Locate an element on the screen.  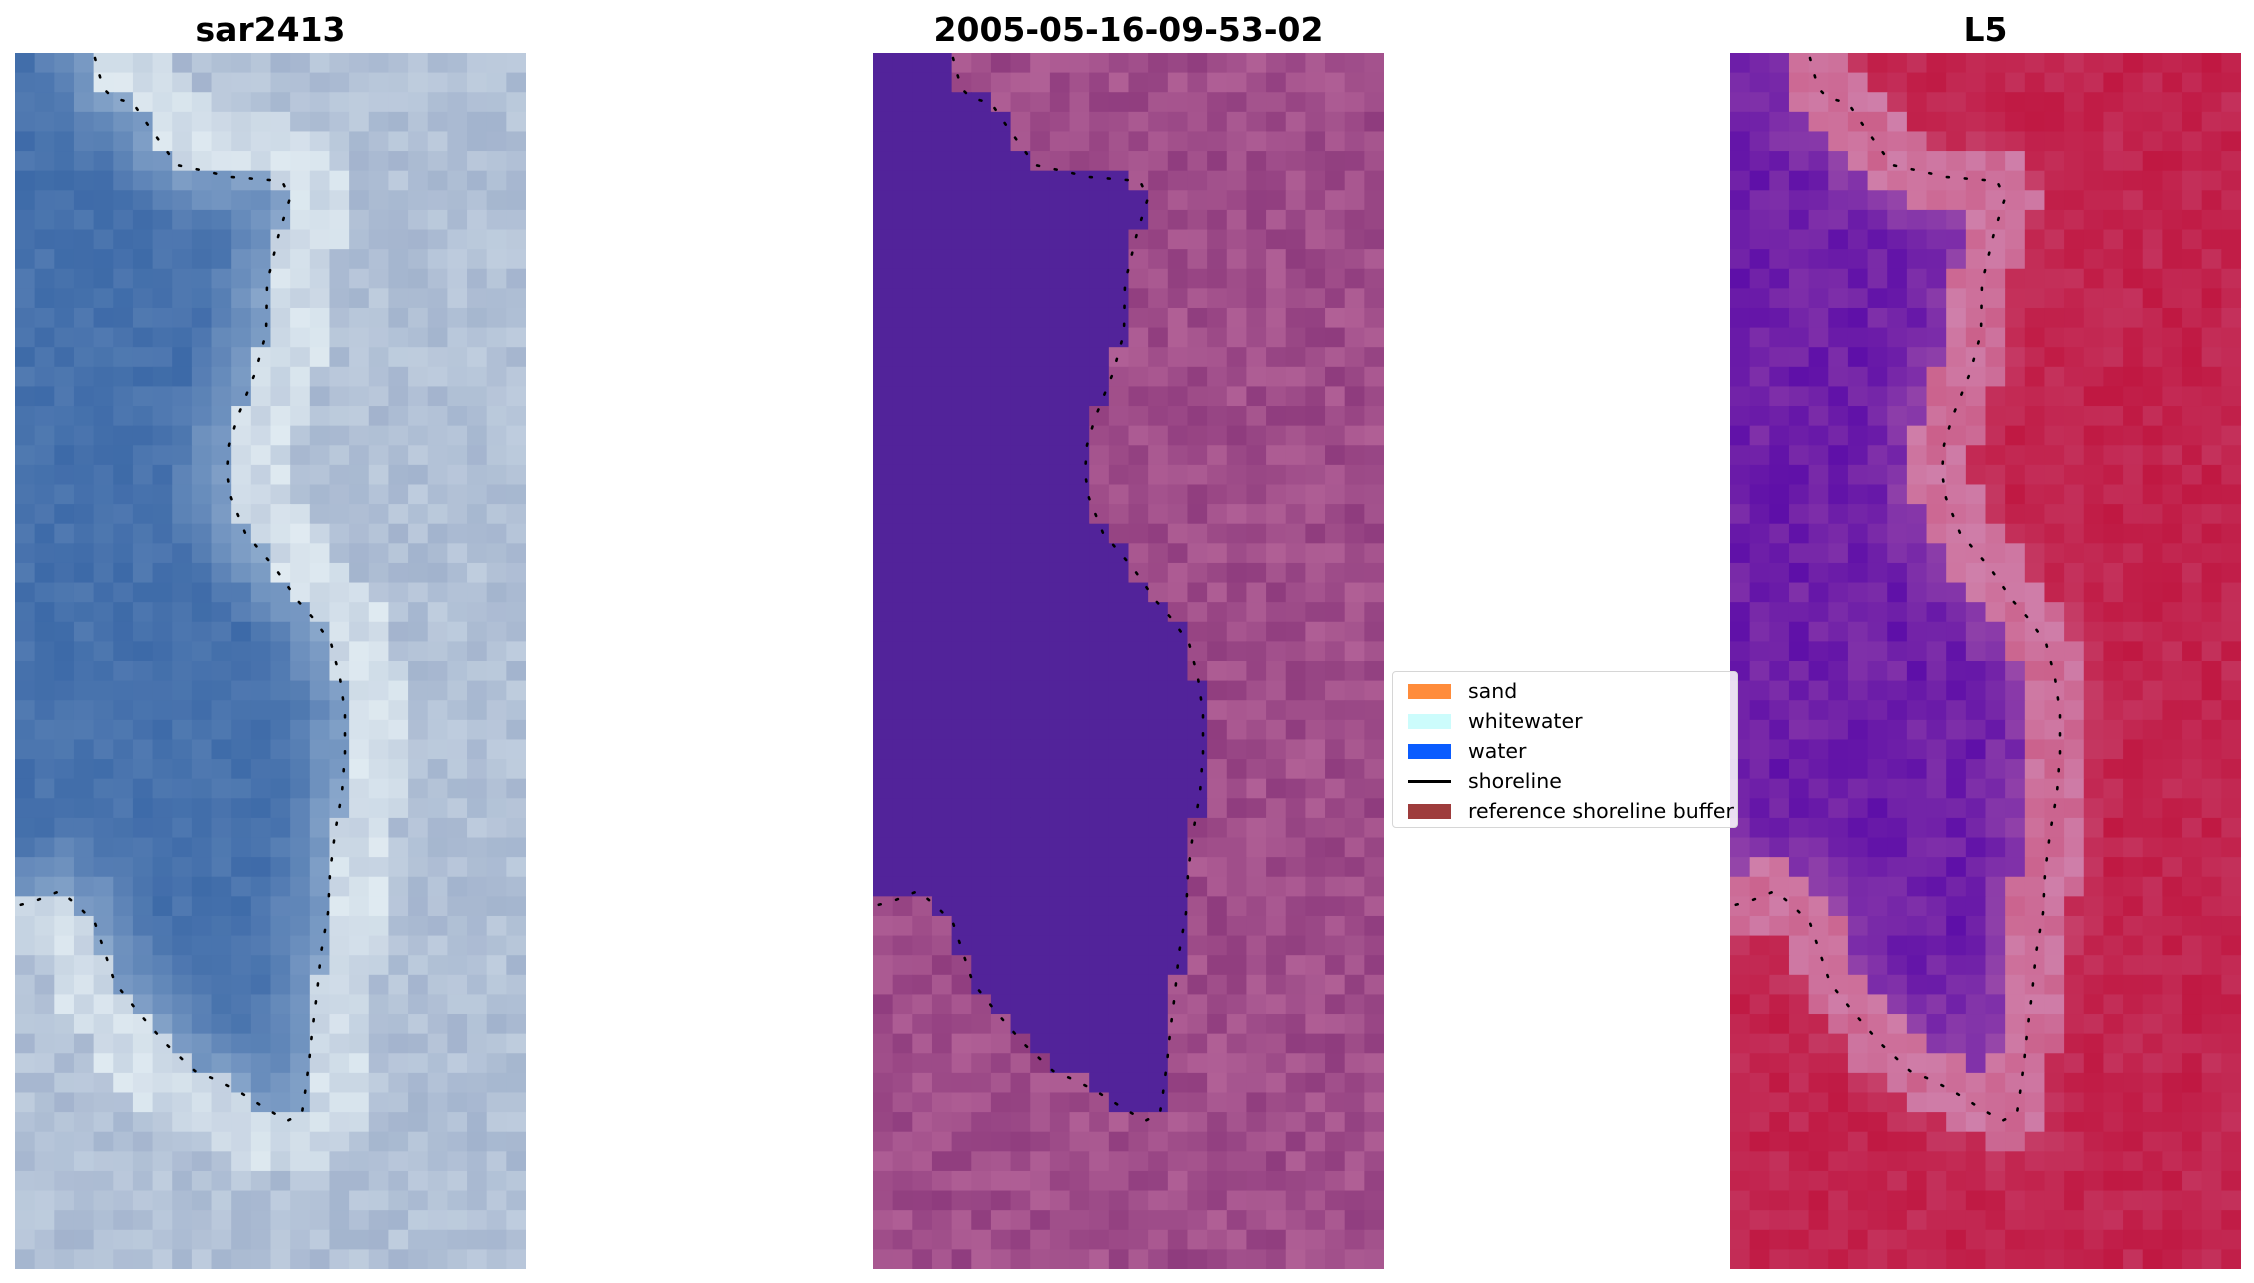
sand-swatch is located at coordinates (1429, 691).